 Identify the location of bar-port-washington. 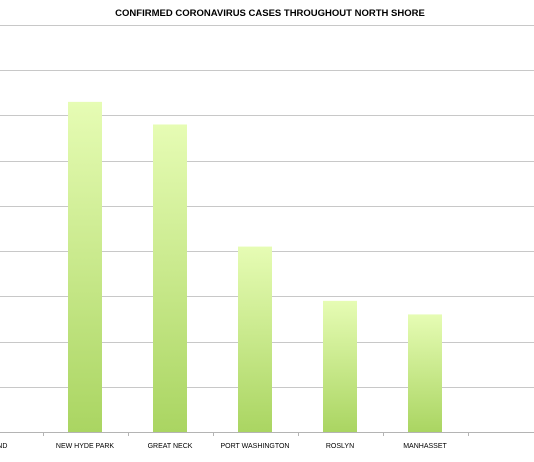
(255, 339).